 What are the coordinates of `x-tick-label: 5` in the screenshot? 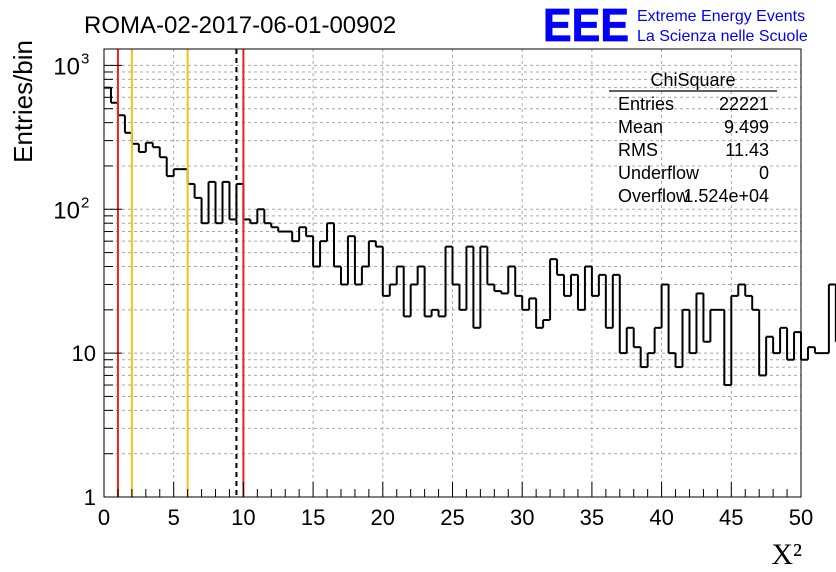 It's located at (174, 517).